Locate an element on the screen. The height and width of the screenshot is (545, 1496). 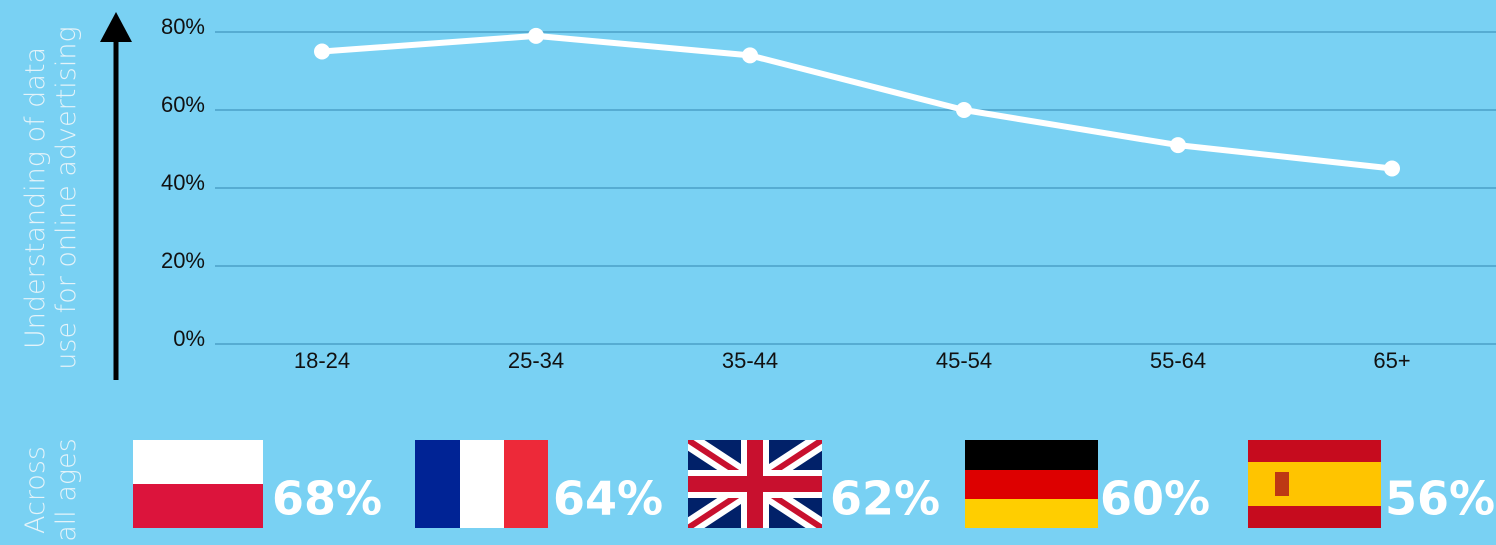
summary-value: 56% is located at coordinates (1440, 499).